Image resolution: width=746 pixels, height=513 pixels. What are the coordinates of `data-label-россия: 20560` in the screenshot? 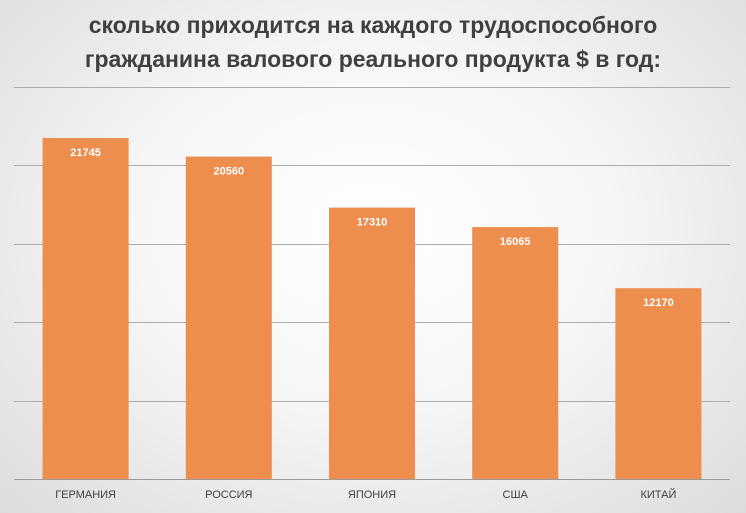 It's located at (229, 172).